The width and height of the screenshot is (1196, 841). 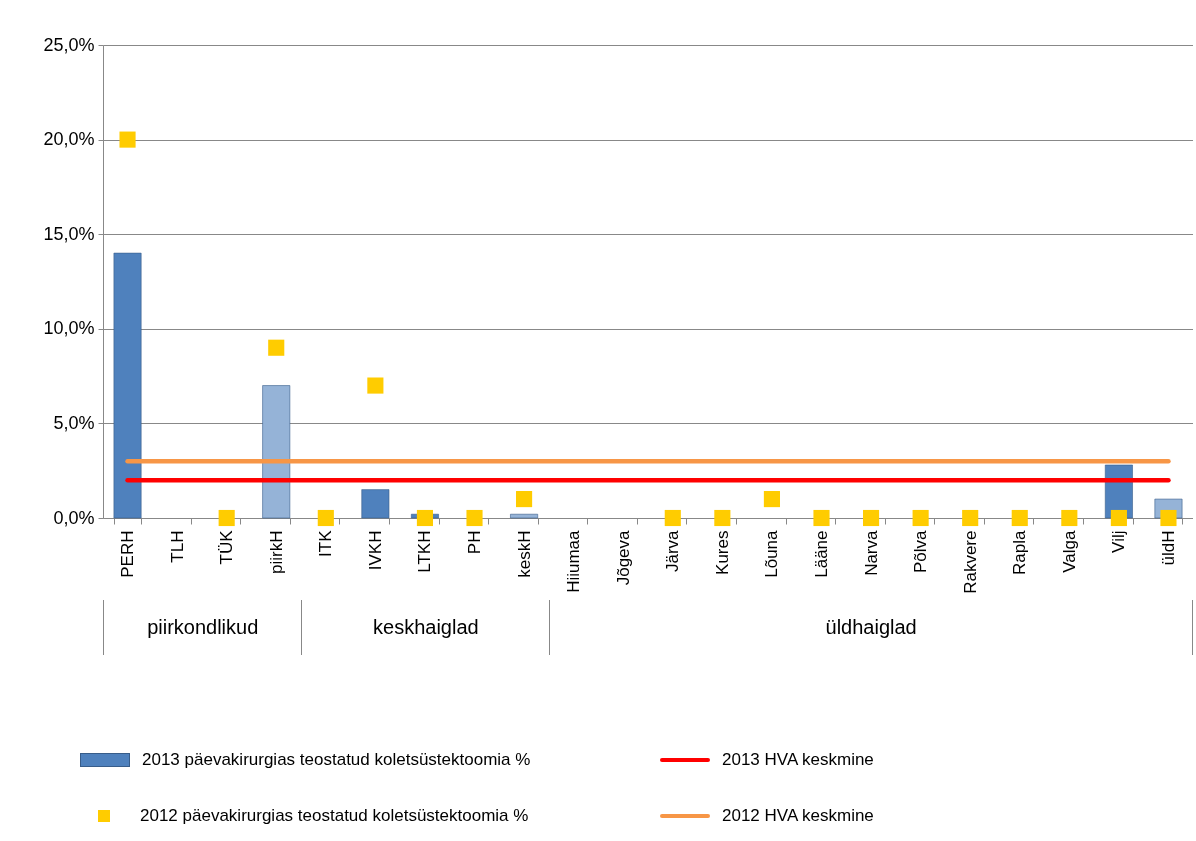 What do you see at coordinates (69, 44) in the screenshot?
I see `y-tick-label: 25,0%` at bounding box center [69, 44].